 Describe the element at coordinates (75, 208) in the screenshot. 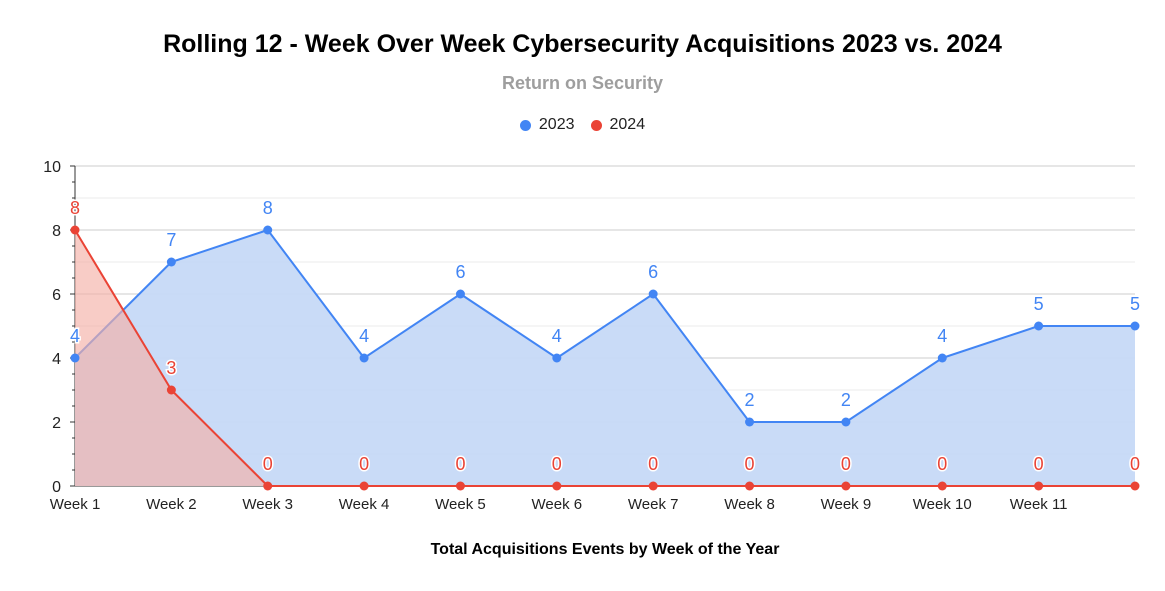

I see `data-label-2024: 8` at that location.